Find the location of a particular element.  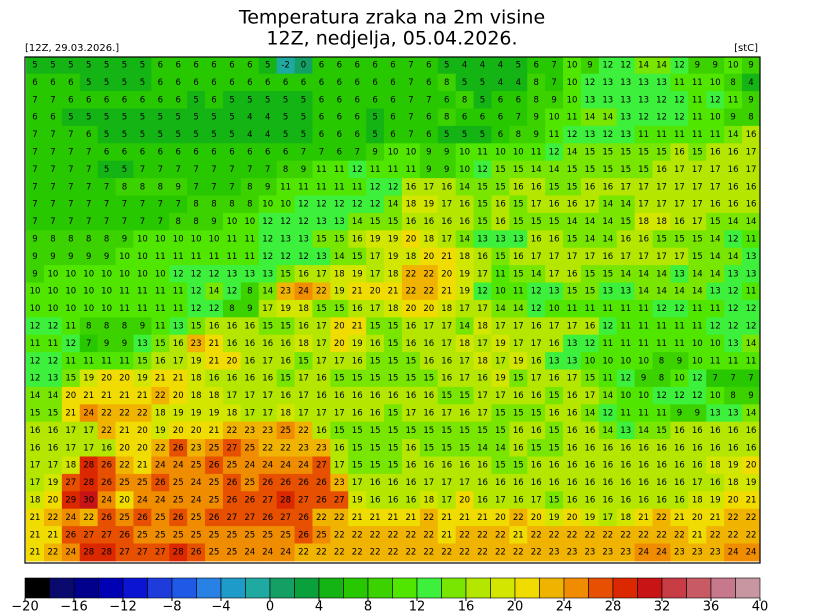

field-value: 21 is located at coordinates (446, 257).